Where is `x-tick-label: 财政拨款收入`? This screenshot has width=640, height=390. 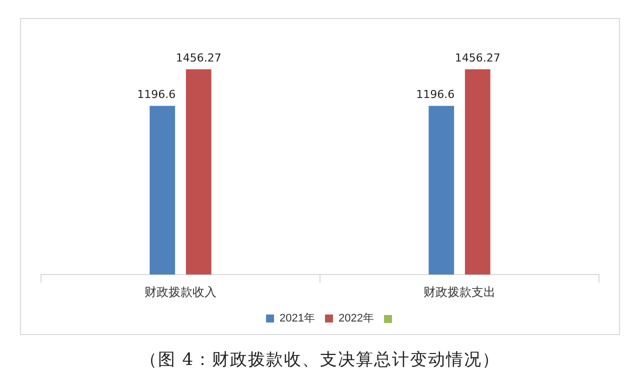
x-tick-label: 财政拨款收入 is located at coordinates (180, 292).